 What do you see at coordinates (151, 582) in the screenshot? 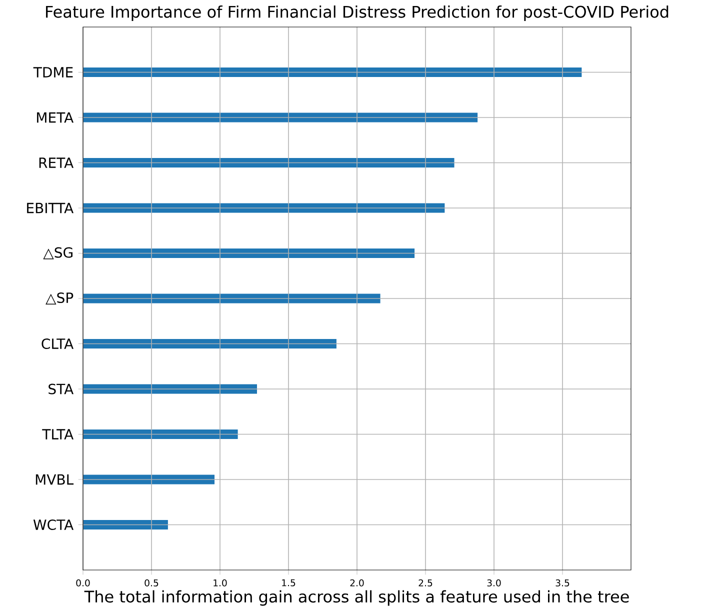
I see `x-tick-label: 0.5` at bounding box center [151, 582].